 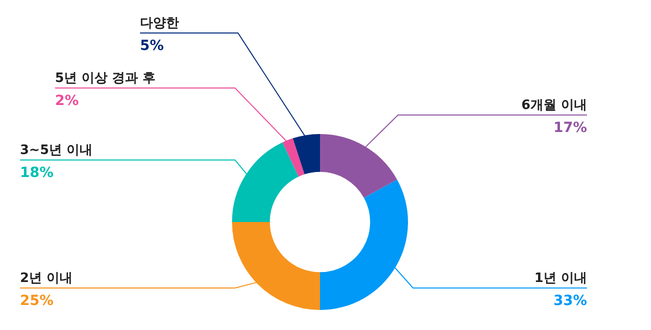 I want to click on slice-label: 3~5년 이내, so click(x=56, y=150).